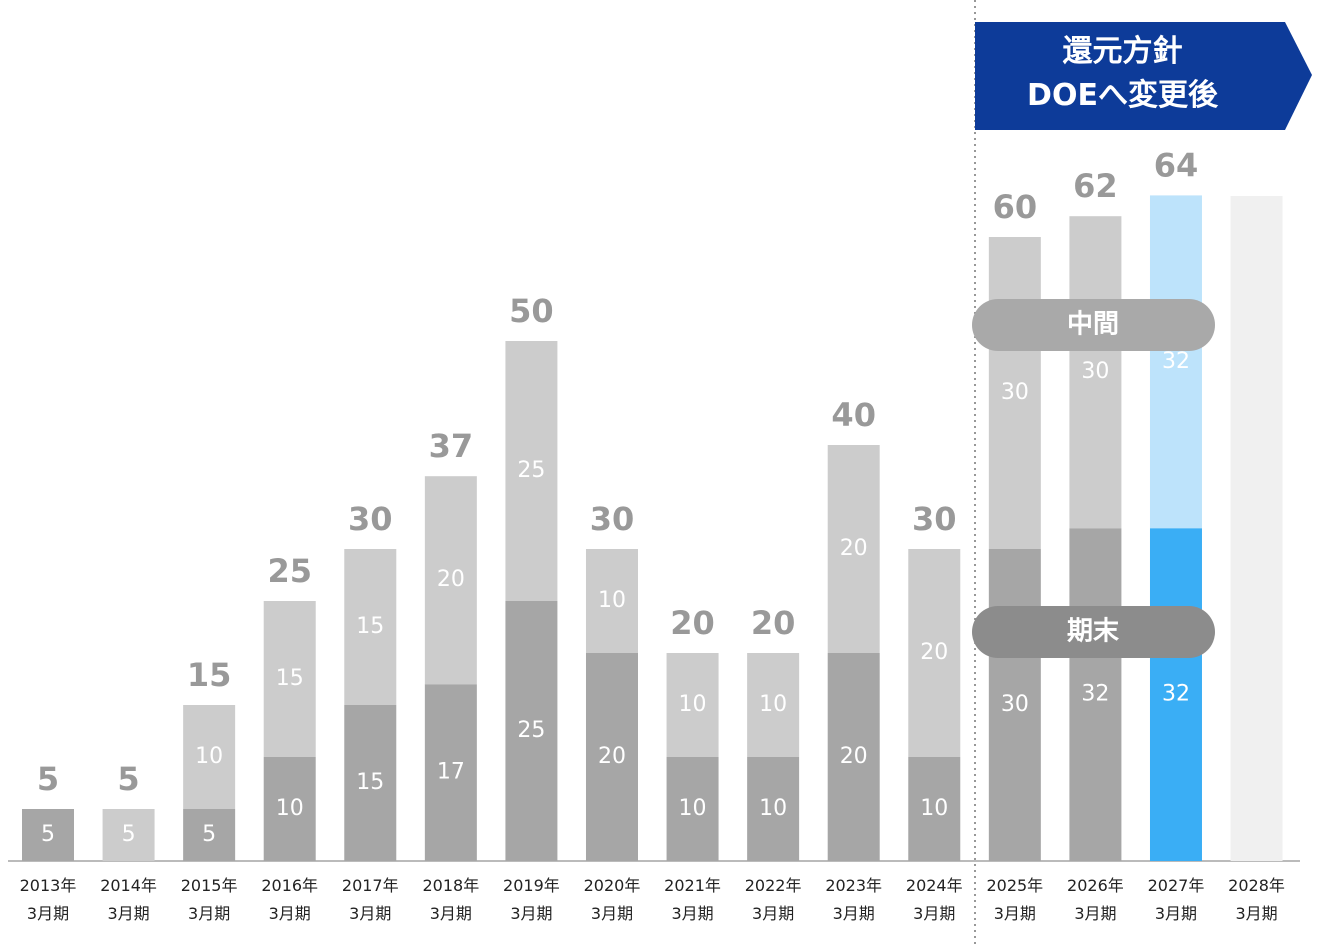 The width and height of the screenshot is (1320, 944). I want to click on x-tick-label: 2018年 3月期, so click(451, 899).